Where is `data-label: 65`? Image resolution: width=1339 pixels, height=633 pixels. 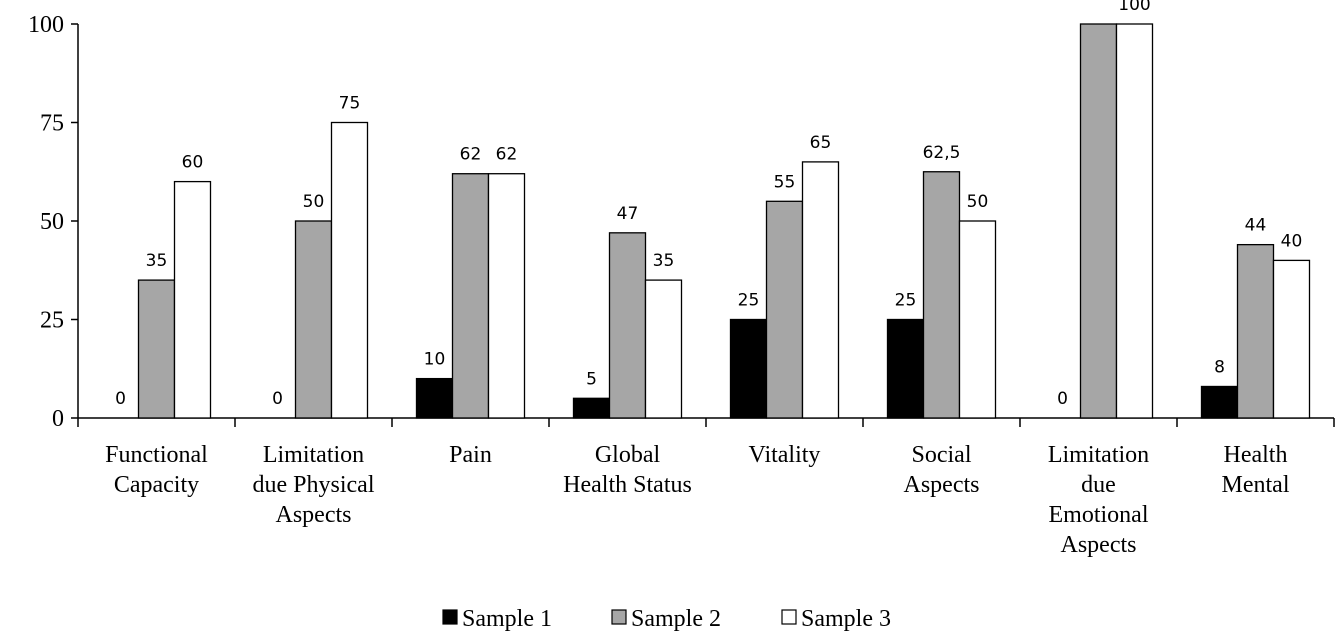
data-label: 65 is located at coordinates (821, 143).